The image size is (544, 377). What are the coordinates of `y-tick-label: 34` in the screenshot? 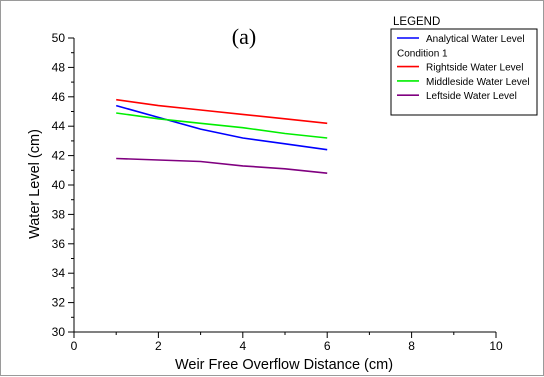 It's located at (59, 273).